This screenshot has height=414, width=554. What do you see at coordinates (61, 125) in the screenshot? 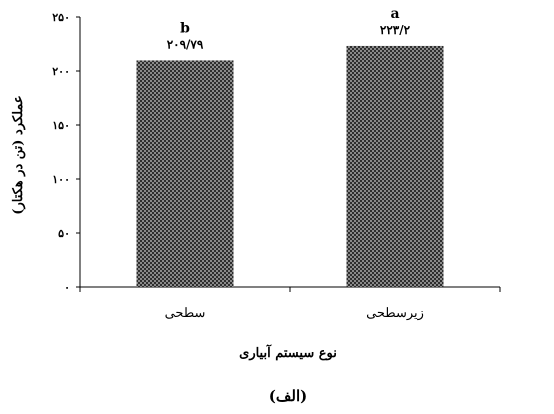
I see `y-tick-label: ۱۵۰` at bounding box center [61, 125].